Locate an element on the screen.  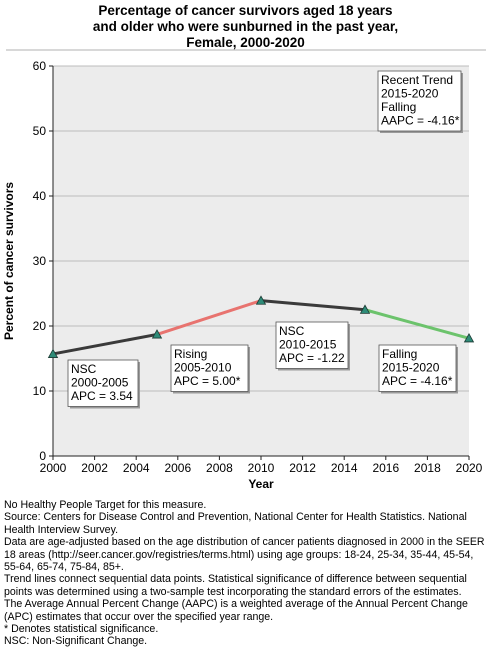
y-tick-label: 10 is located at coordinates (40, 391).